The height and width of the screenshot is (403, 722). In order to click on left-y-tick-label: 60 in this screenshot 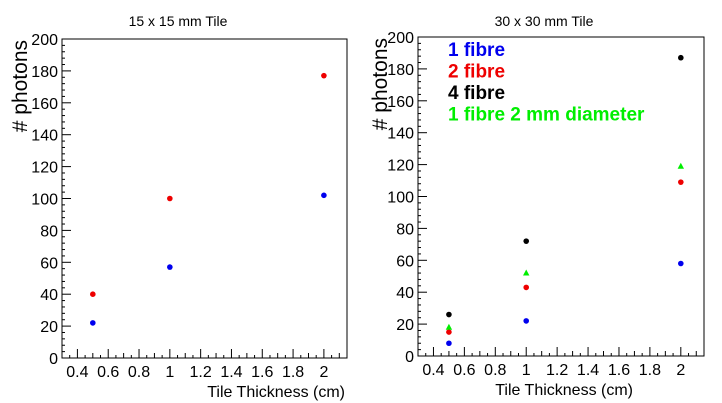, I will do `click(49, 263)`.